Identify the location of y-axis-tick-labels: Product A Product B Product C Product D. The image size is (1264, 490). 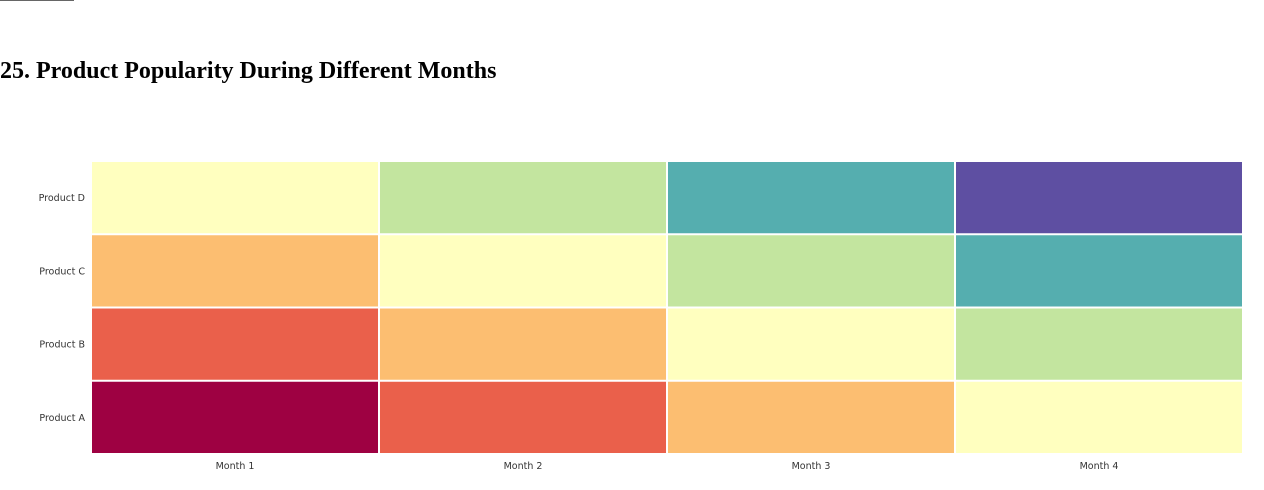
(62, 308).